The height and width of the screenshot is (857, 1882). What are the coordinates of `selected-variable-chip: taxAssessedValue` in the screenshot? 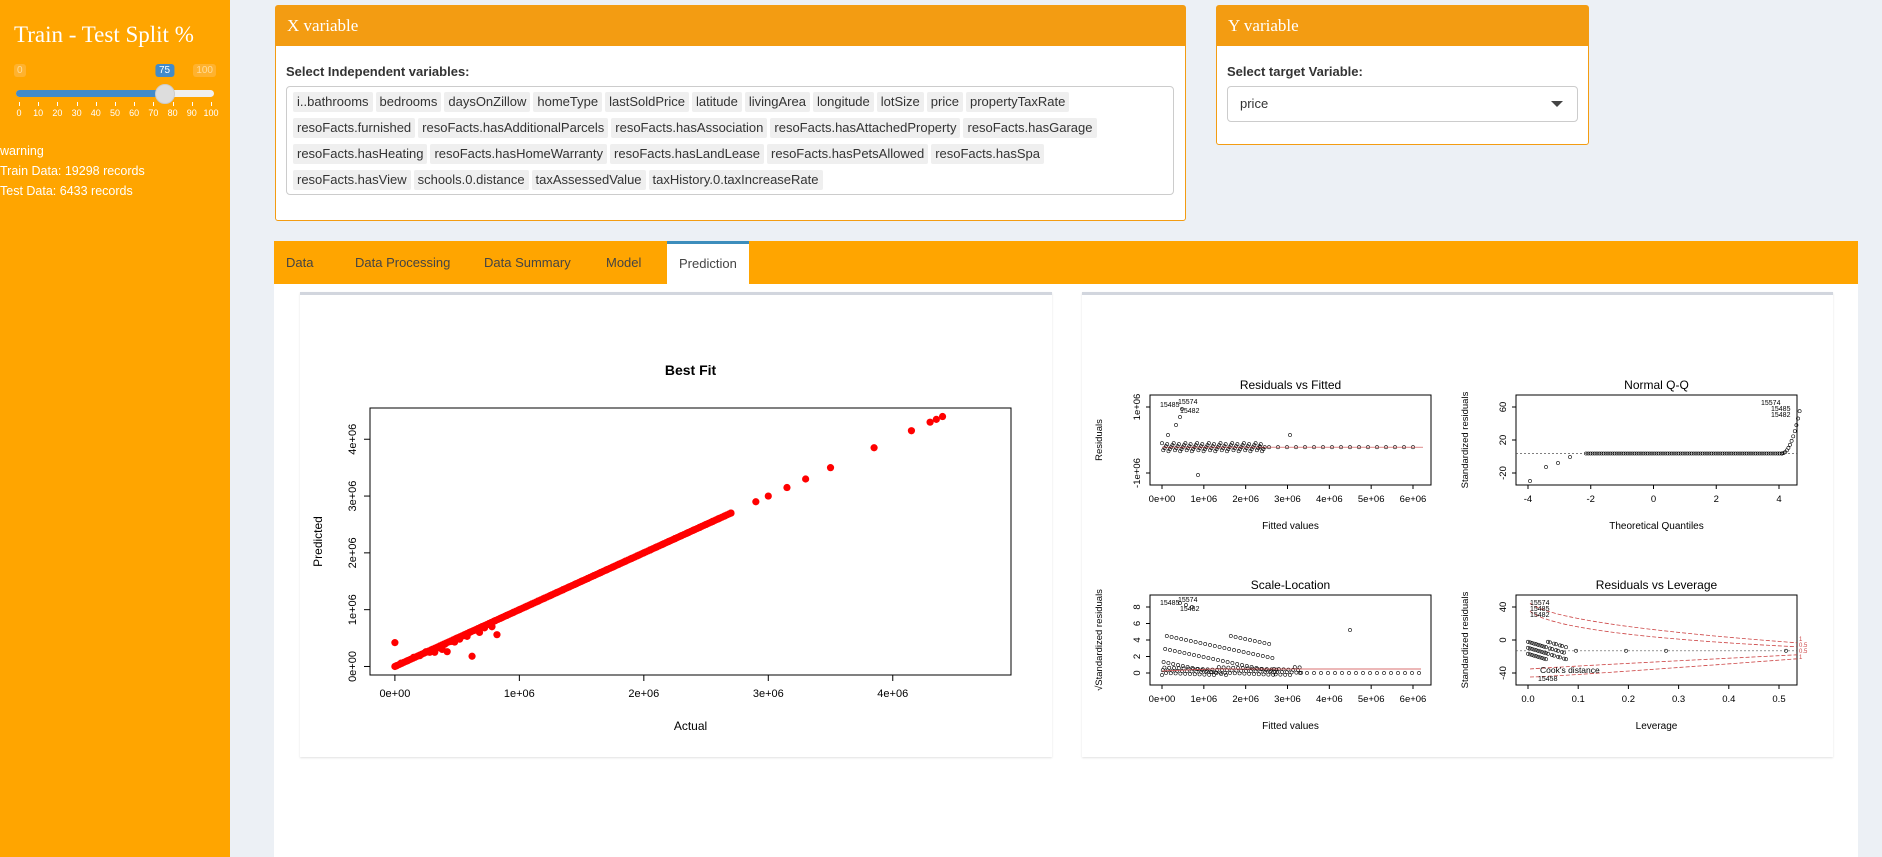 It's located at (588, 180).